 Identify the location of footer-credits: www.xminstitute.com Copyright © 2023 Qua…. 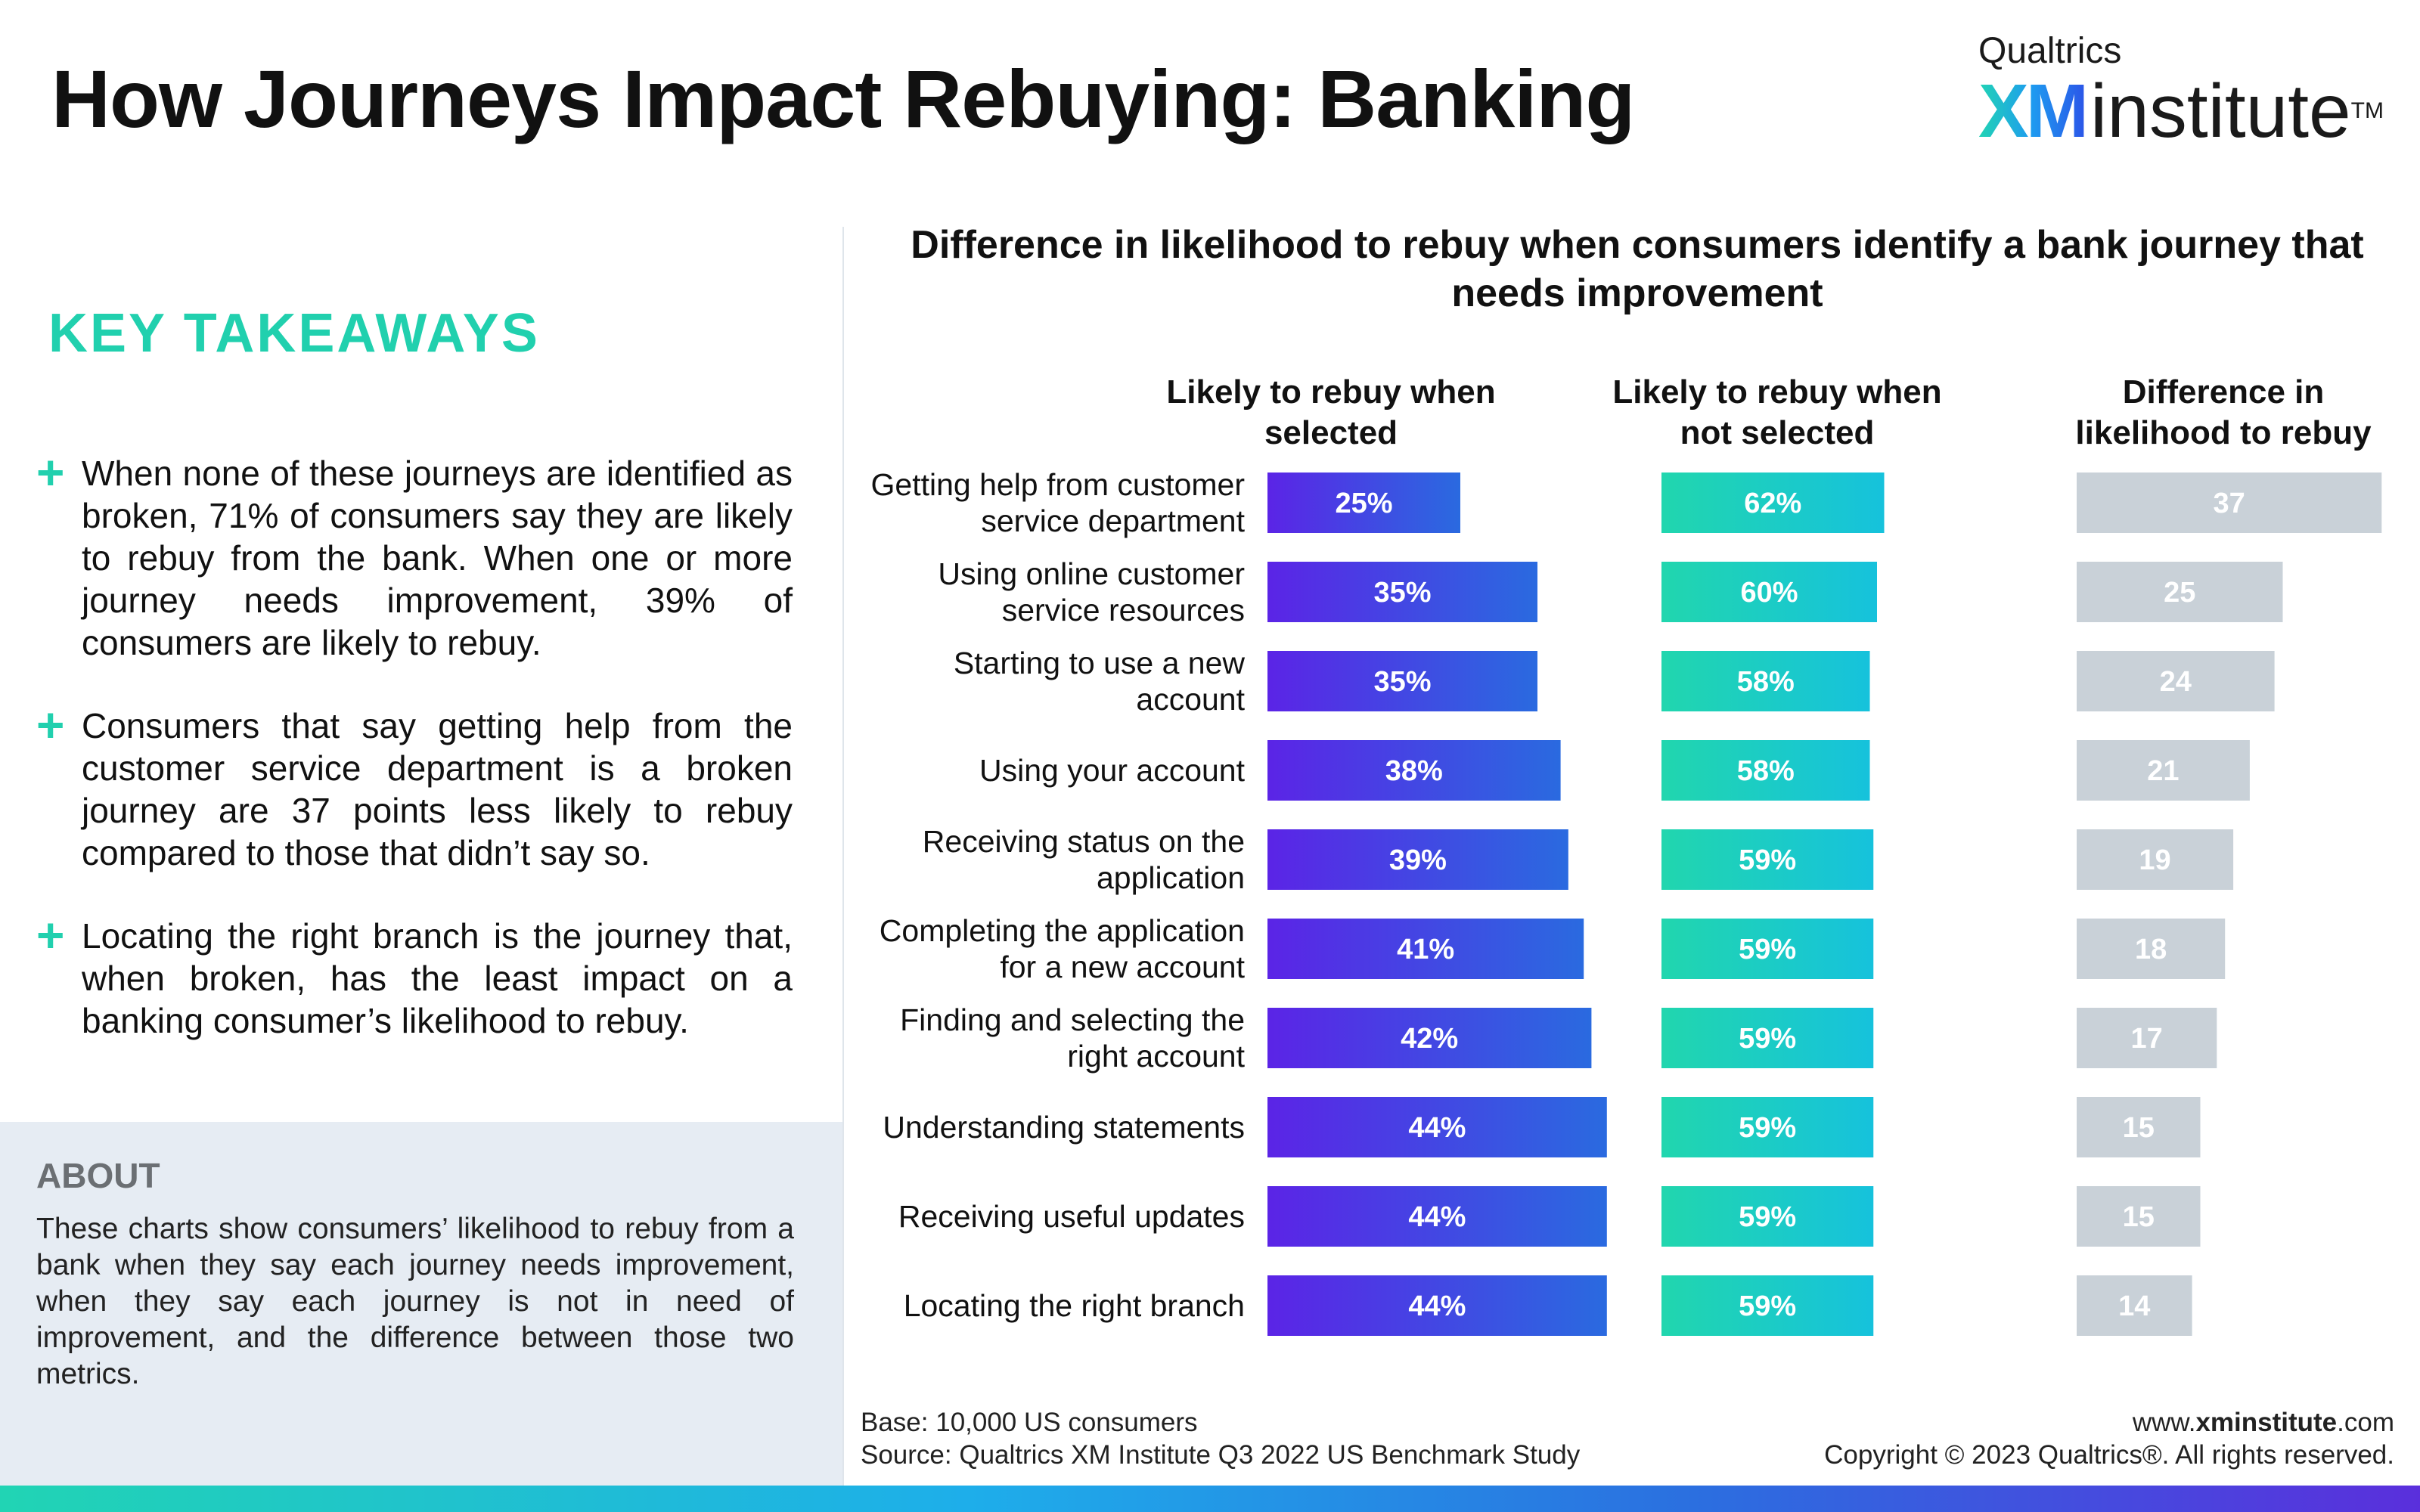
(2109, 1438).